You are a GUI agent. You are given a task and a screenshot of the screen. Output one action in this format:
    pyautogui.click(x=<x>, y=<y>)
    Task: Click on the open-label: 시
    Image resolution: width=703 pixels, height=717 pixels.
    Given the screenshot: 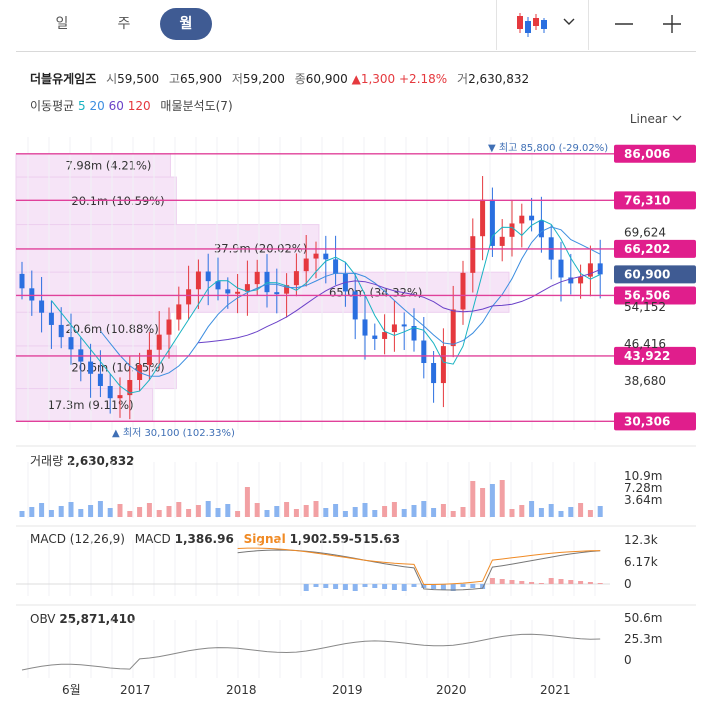 What is the action you would take?
    pyautogui.click(x=112, y=79)
    